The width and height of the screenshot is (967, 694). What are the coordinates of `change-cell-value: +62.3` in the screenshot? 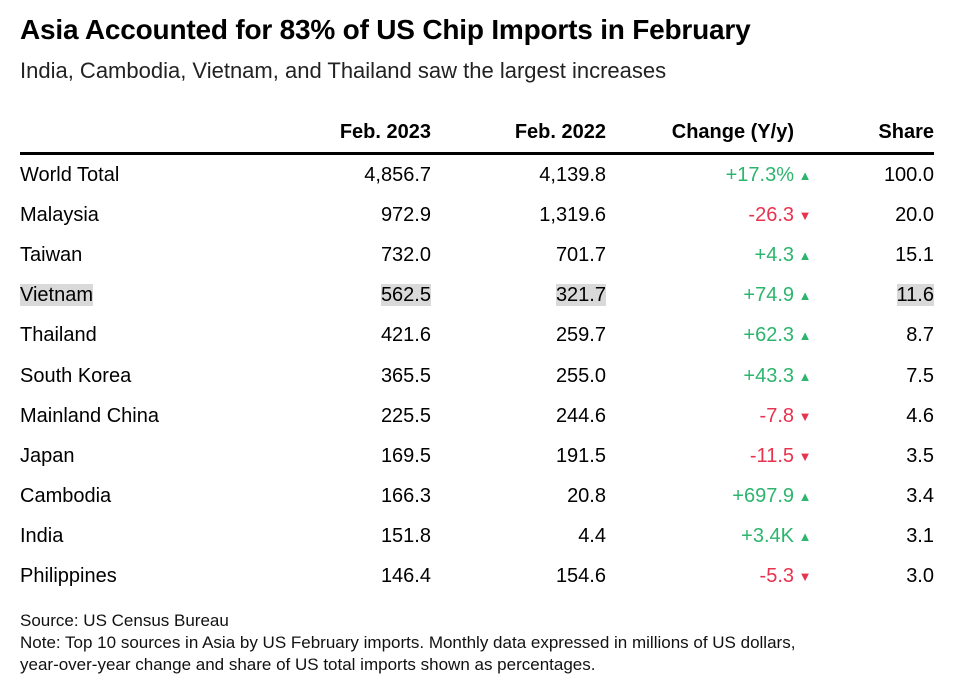 It's located at (768, 335).